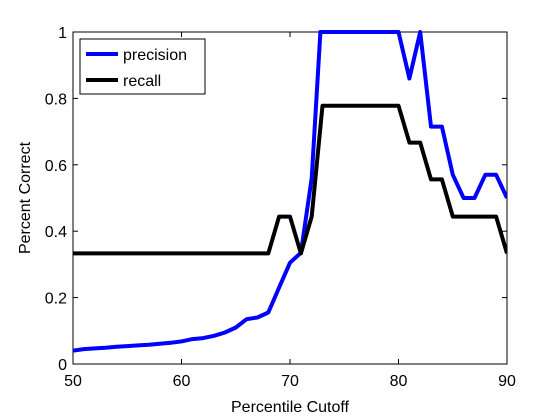  What do you see at coordinates (290, 381) in the screenshot?
I see `x-tick-label: 70` at bounding box center [290, 381].